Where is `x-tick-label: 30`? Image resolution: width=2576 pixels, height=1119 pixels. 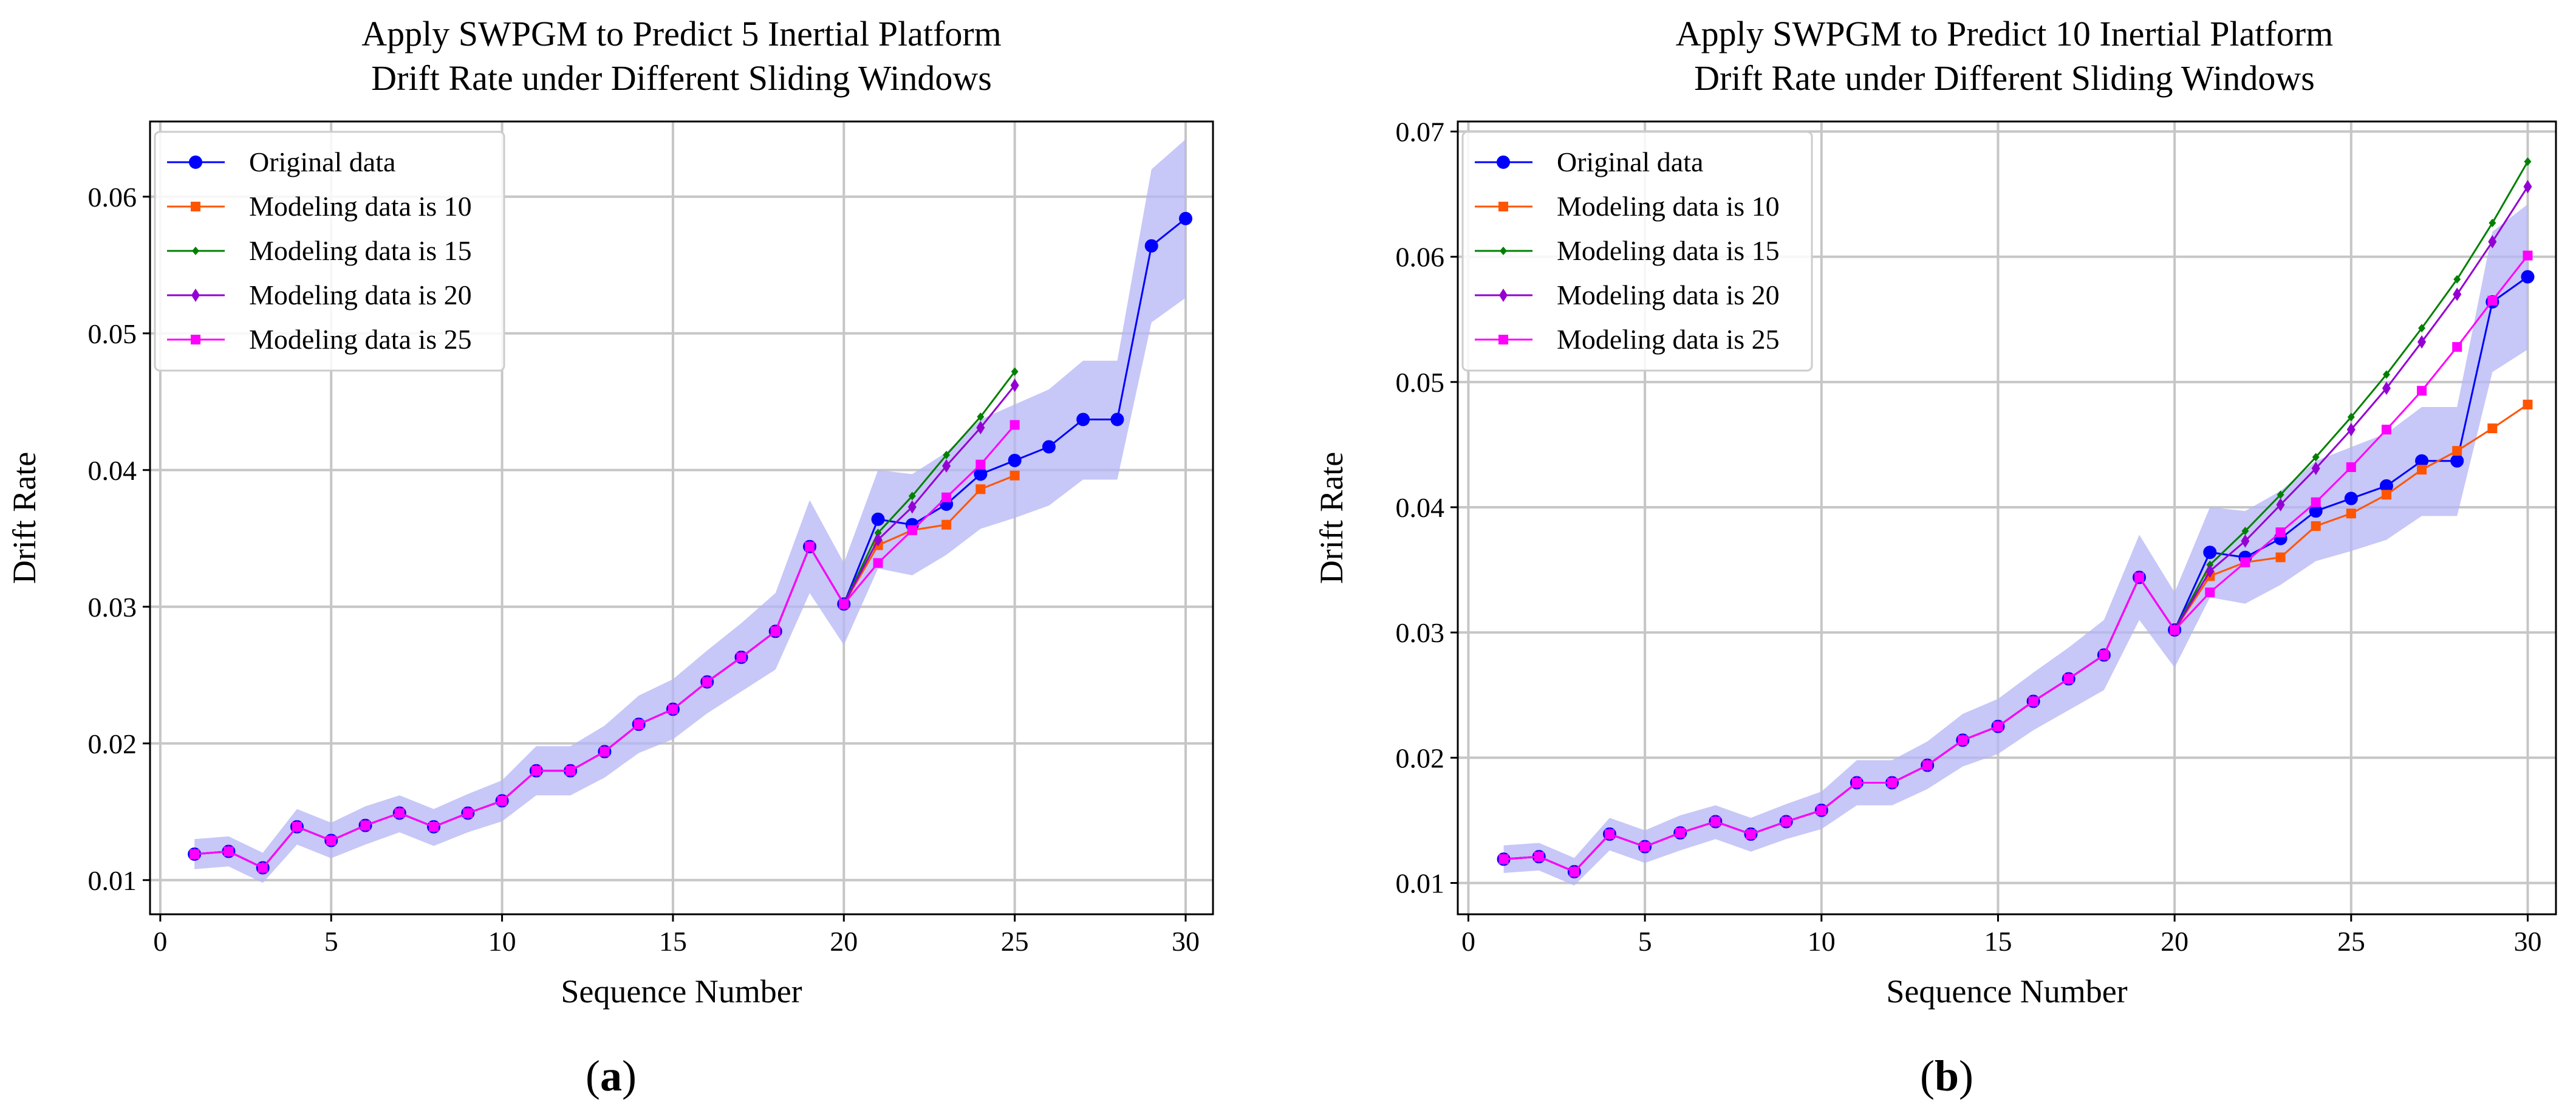
x-tick-label: 30 is located at coordinates (2527, 942).